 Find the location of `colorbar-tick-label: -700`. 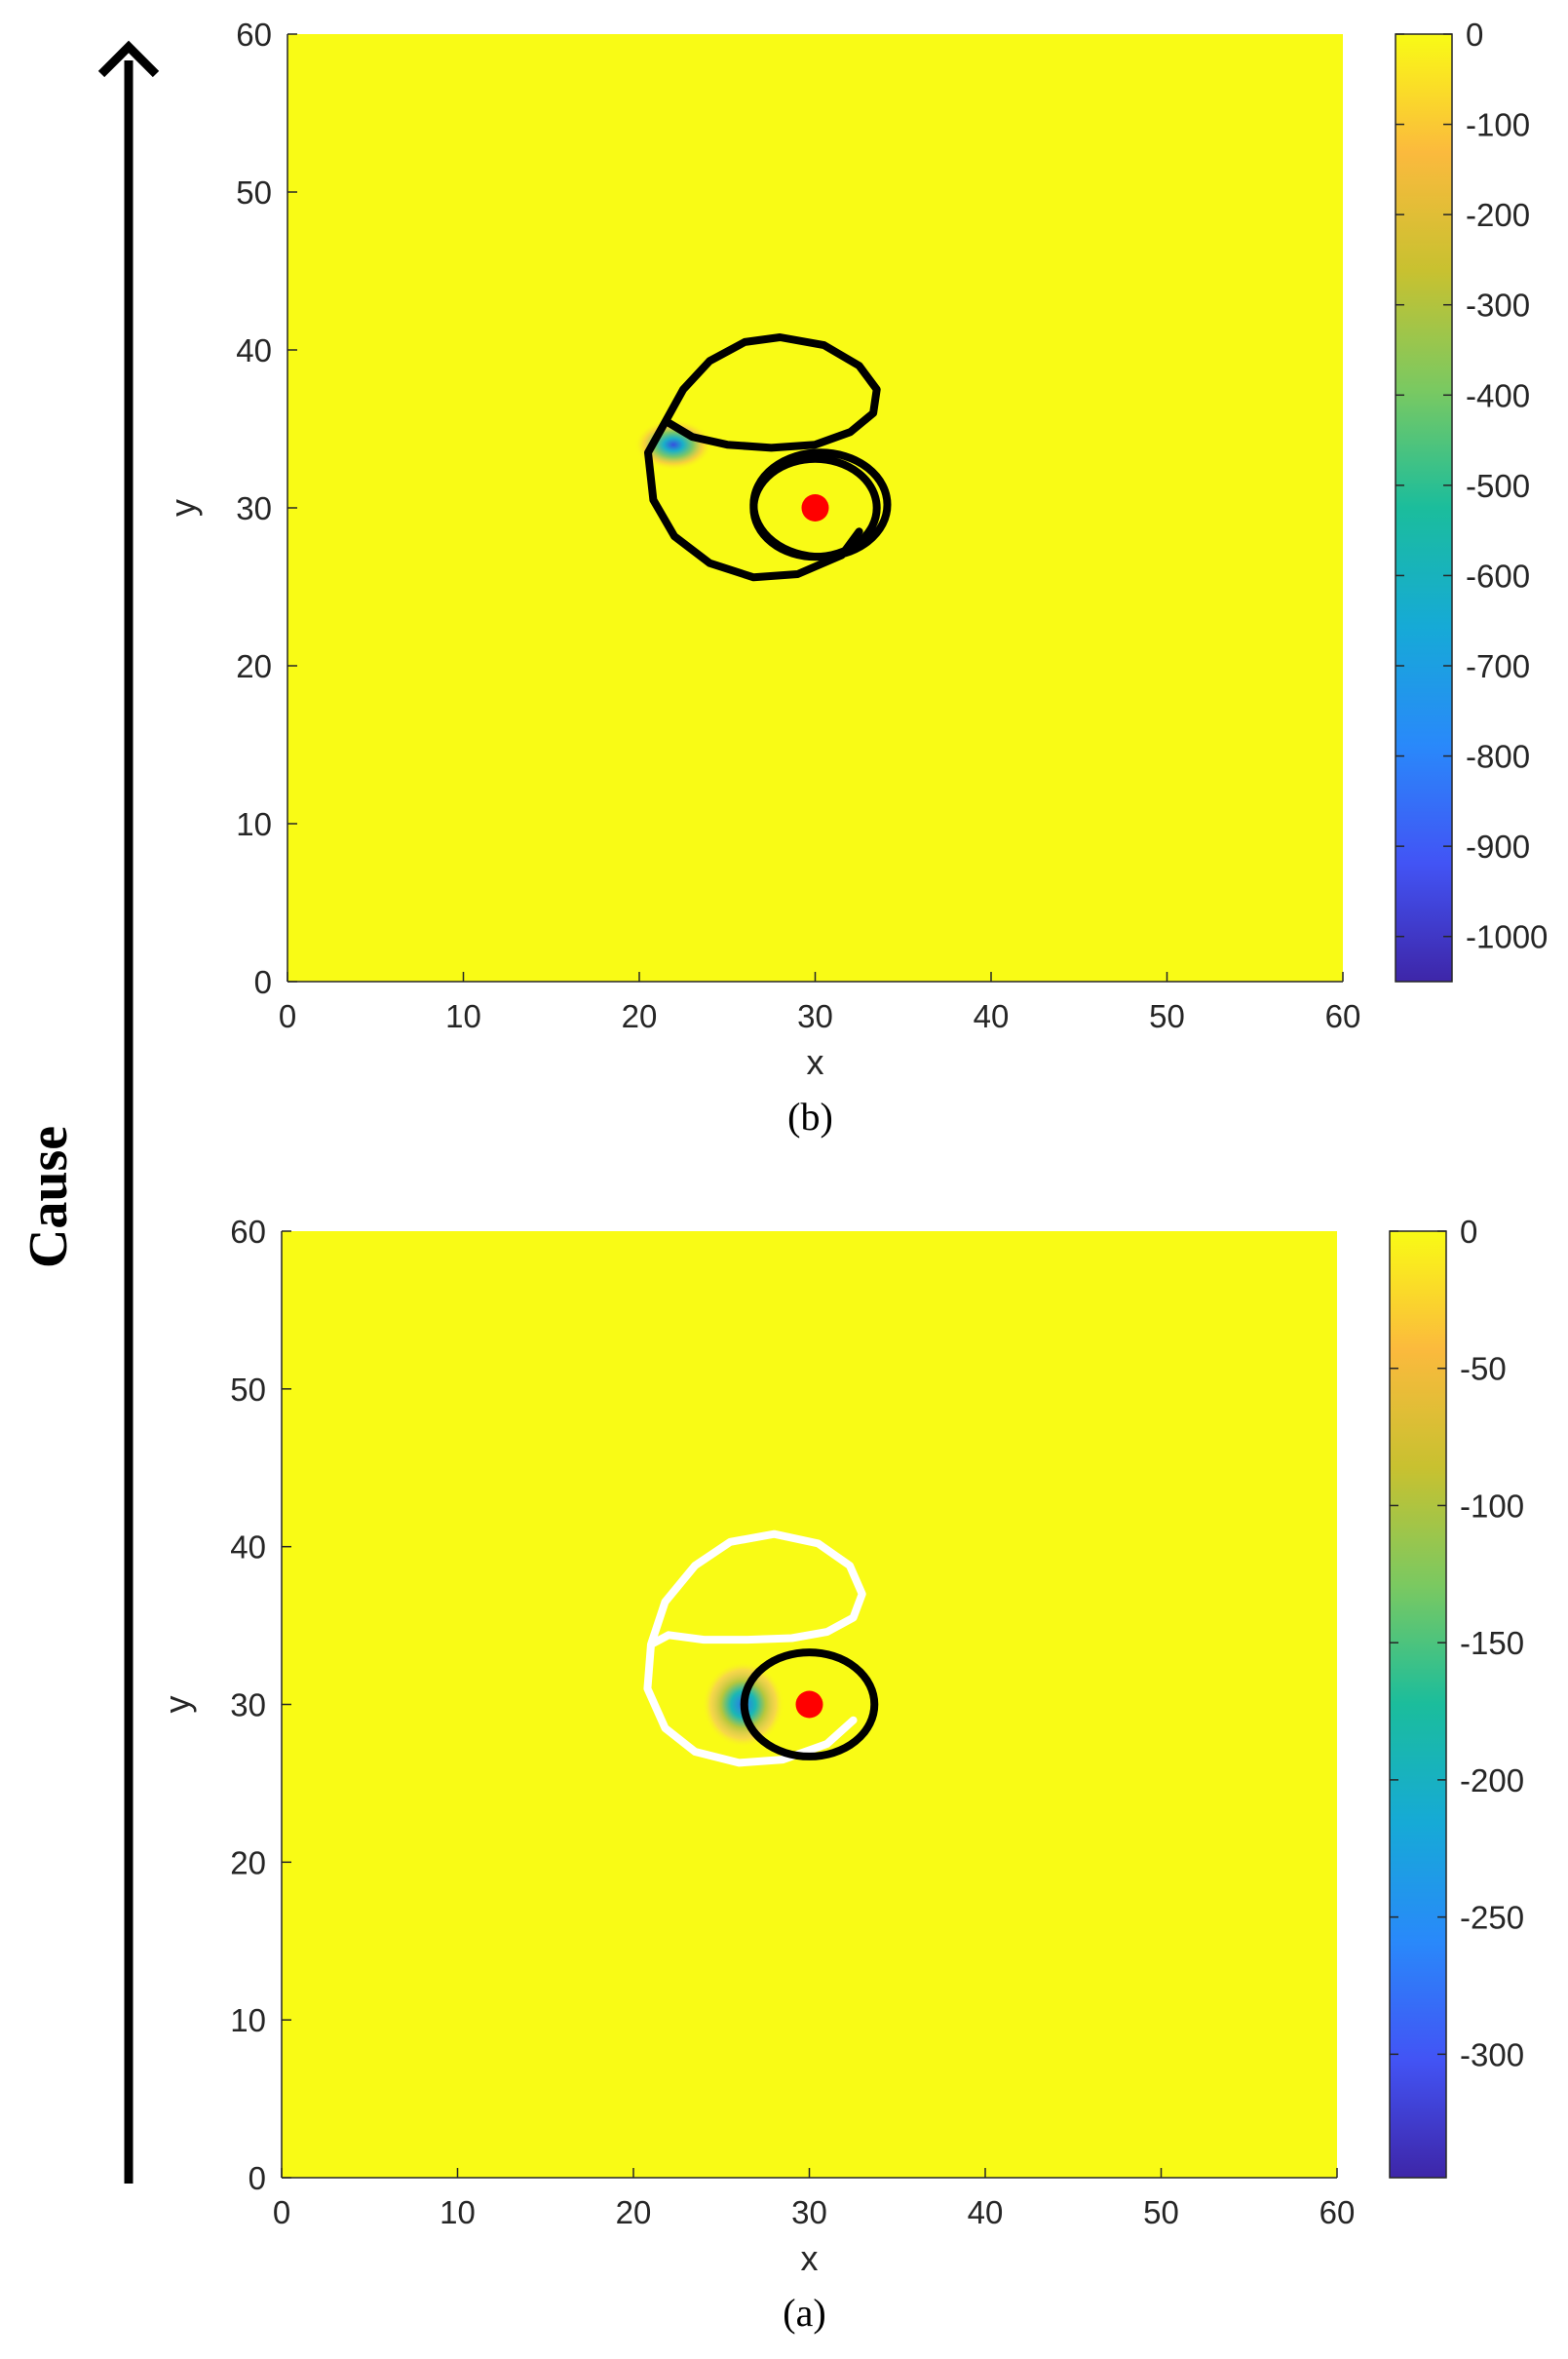

colorbar-tick-label: -700 is located at coordinates (1498, 666).